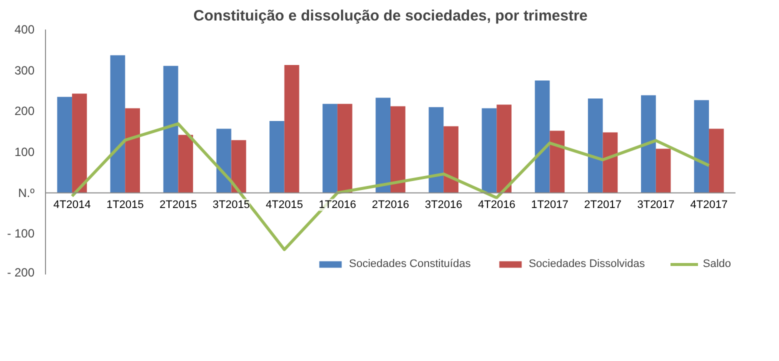 The height and width of the screenshot is (361, 779). I want to click on x-tick-label: 4T2016, so click(497, 204).